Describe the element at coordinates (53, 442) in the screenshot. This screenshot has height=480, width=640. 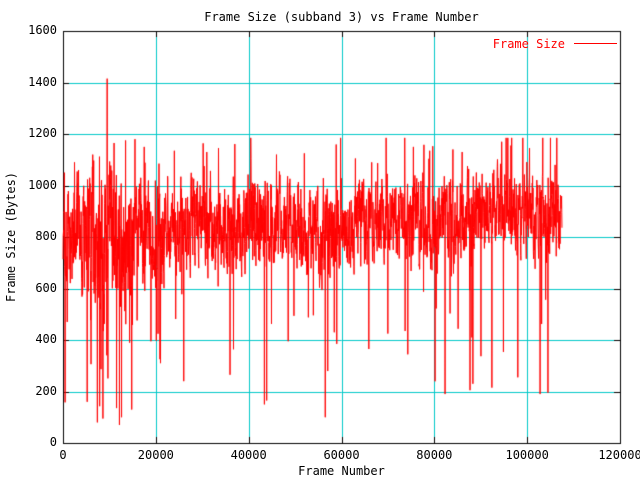
I see `y-tick-label: 0` at that location.